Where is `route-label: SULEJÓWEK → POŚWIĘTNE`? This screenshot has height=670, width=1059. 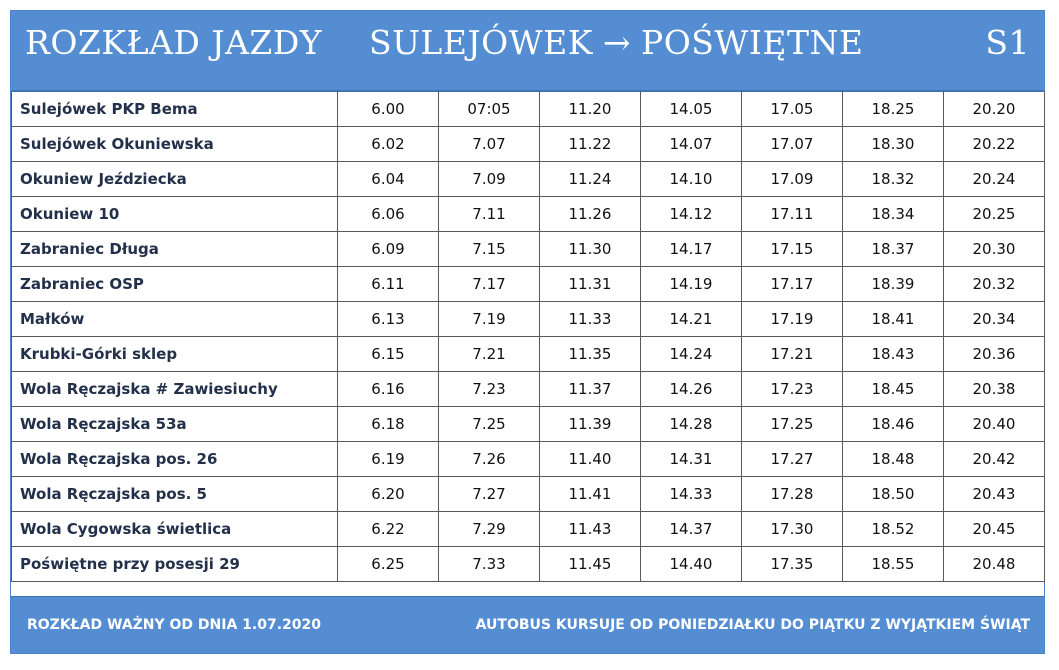
route-label: SULEJÓWEK → POŚWIĘTNE is located at coordinates (616, 43).